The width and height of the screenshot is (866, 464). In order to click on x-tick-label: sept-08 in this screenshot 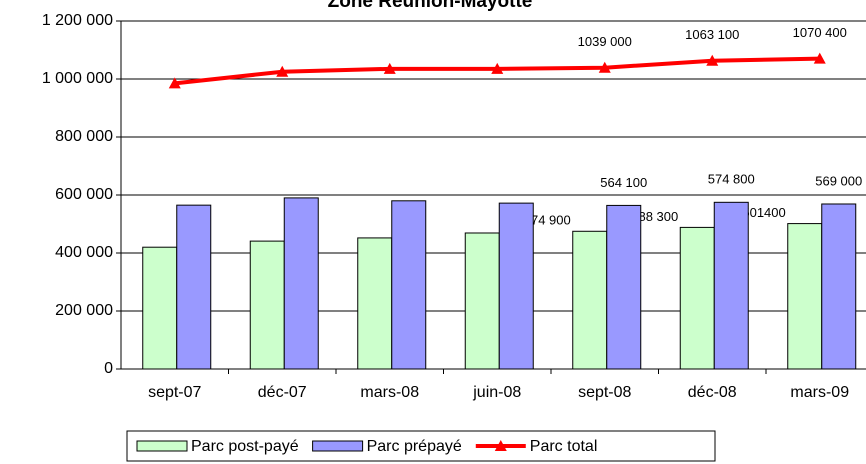, I will do `click(604, 392)`.